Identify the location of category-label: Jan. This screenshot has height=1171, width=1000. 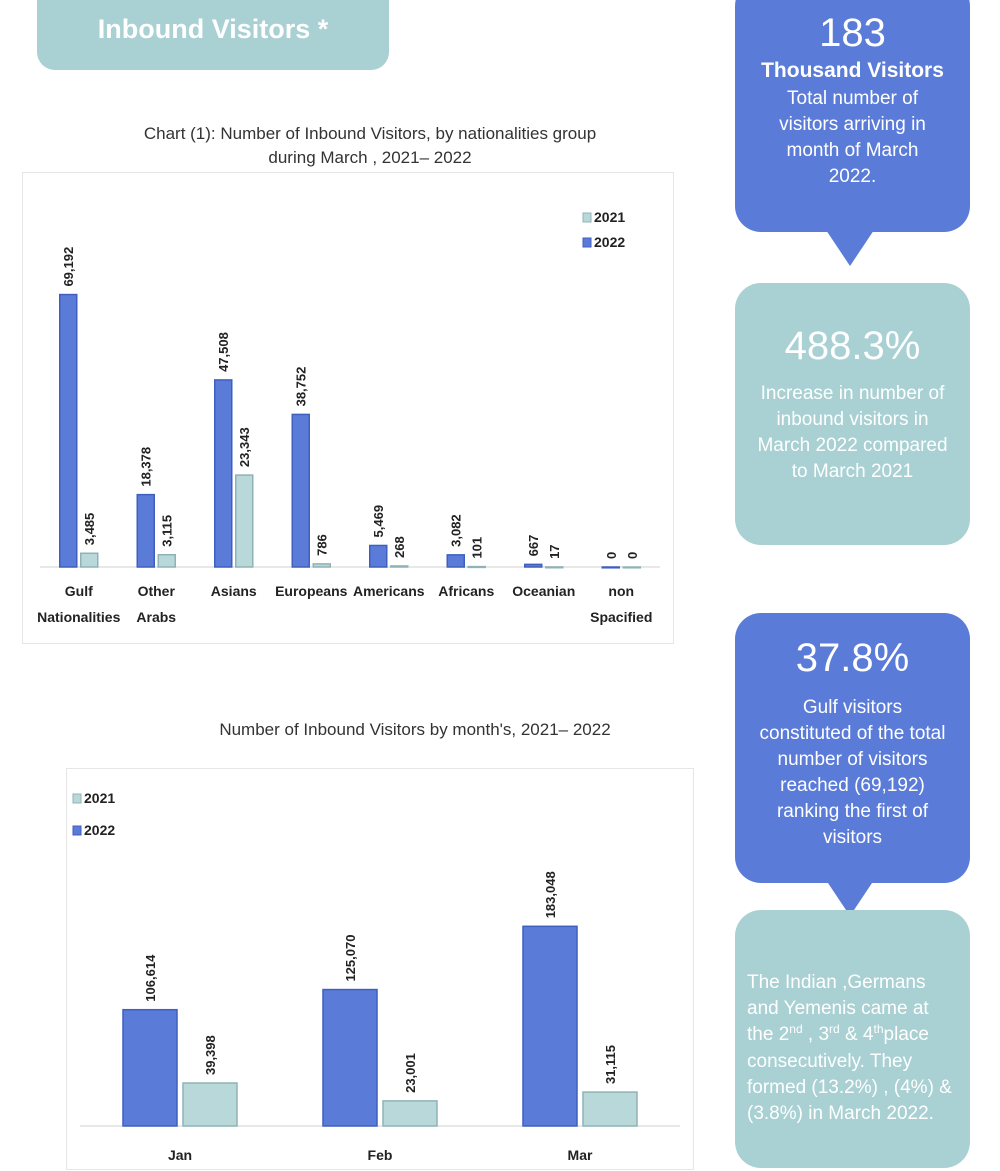
(180, 1155).